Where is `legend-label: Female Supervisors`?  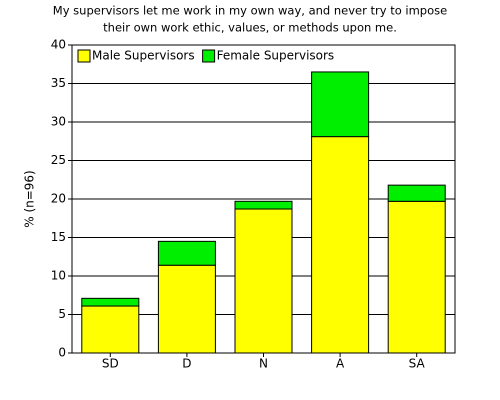 legend-label: Female Supervisors is located at coordinates (276, 56).